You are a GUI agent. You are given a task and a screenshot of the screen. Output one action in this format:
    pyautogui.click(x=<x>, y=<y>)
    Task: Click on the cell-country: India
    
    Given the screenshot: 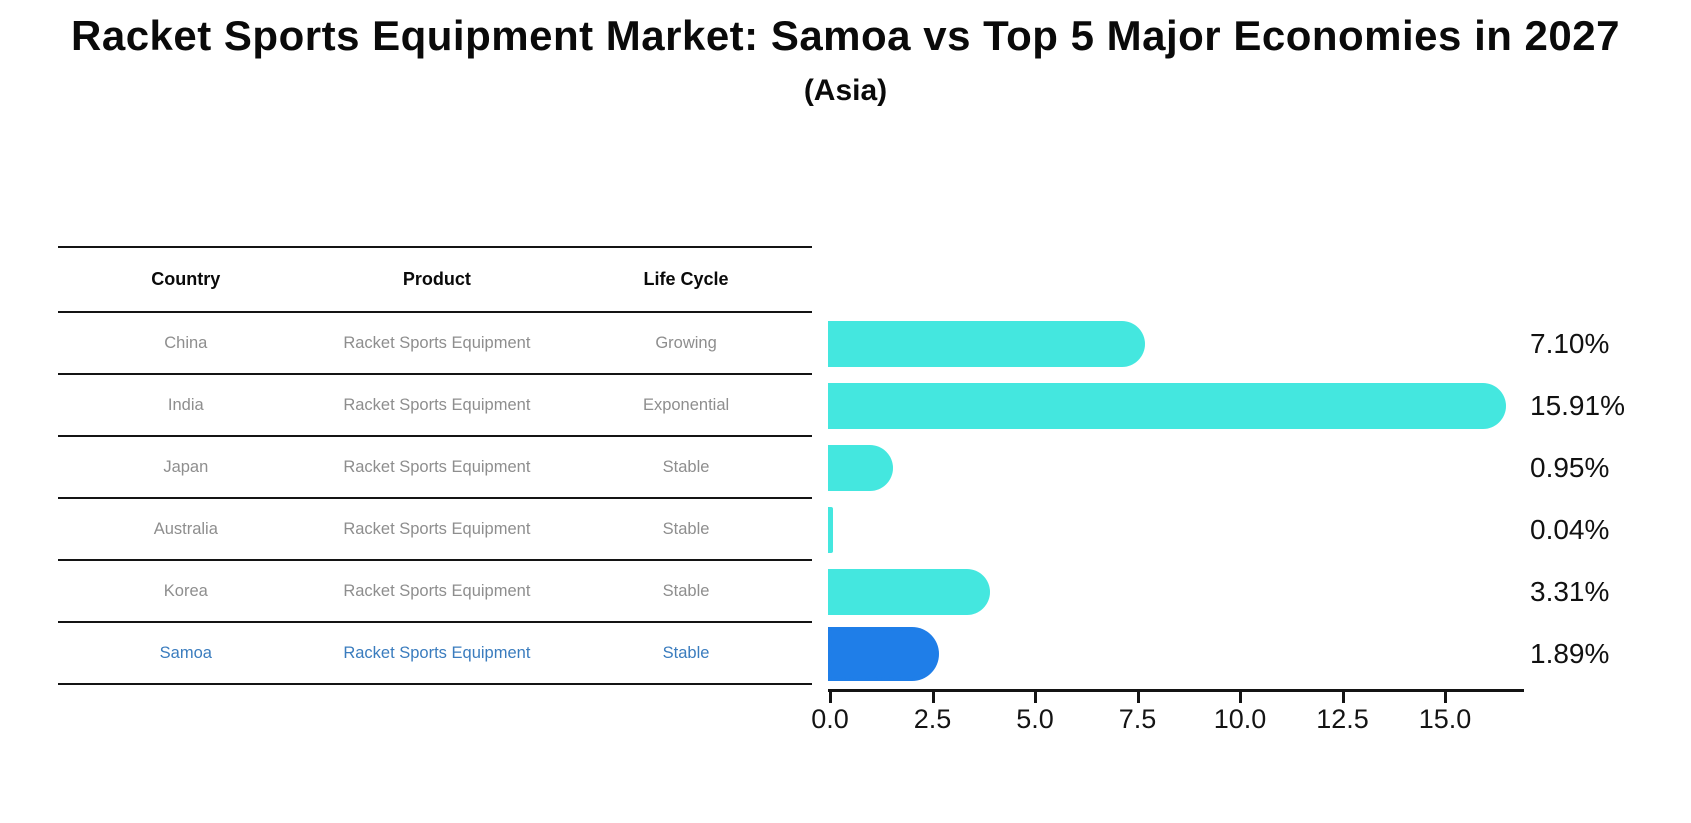 What is the action you would take?
    pyautogui.click(x=185, y=404)
    